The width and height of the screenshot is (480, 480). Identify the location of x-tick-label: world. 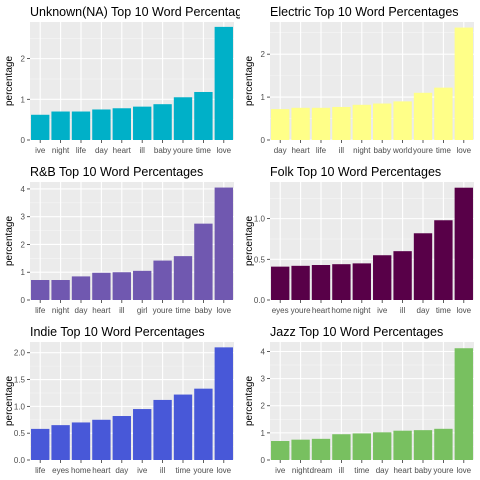
(402, 150).